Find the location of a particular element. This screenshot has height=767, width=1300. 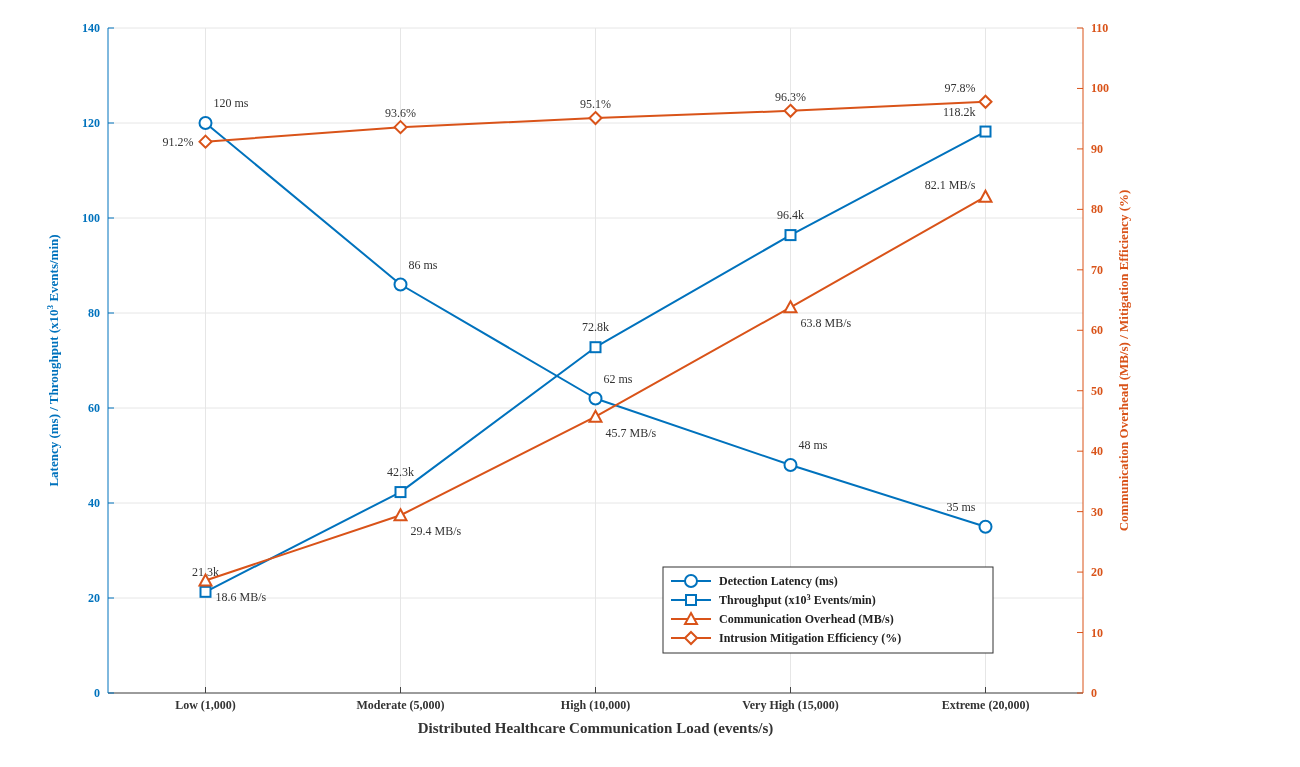

legend-label: Detection Latency (ms) is located at coordinates (778, 581).